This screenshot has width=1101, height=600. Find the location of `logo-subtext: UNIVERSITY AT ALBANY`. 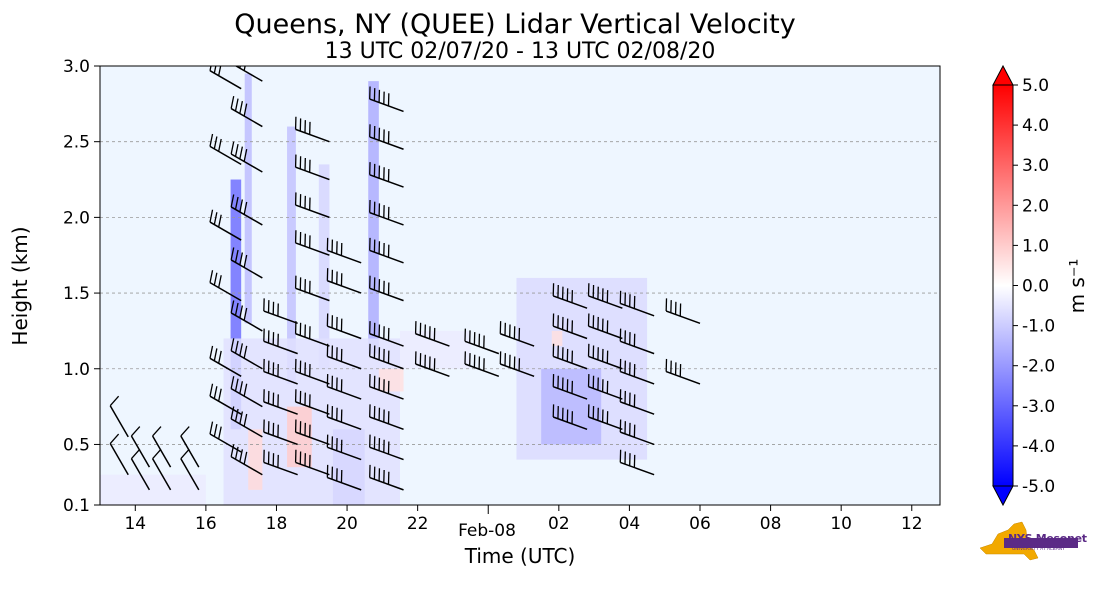

logo-subtext: UNIVERSITY AT ALBANY is located at coordinates (1038, 549).